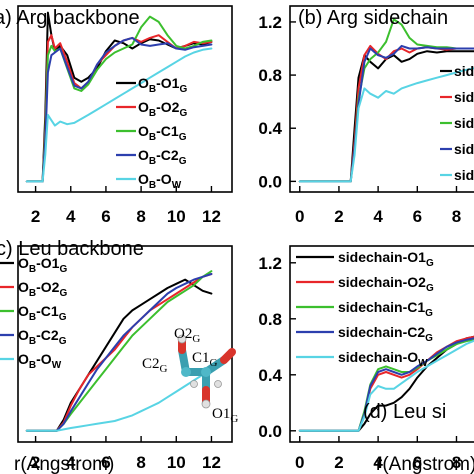 The image size is (474, 474). Describe the element at coordinates (205, 359) in the screenshot. I see `inset-label-c1: C1G` at that location.